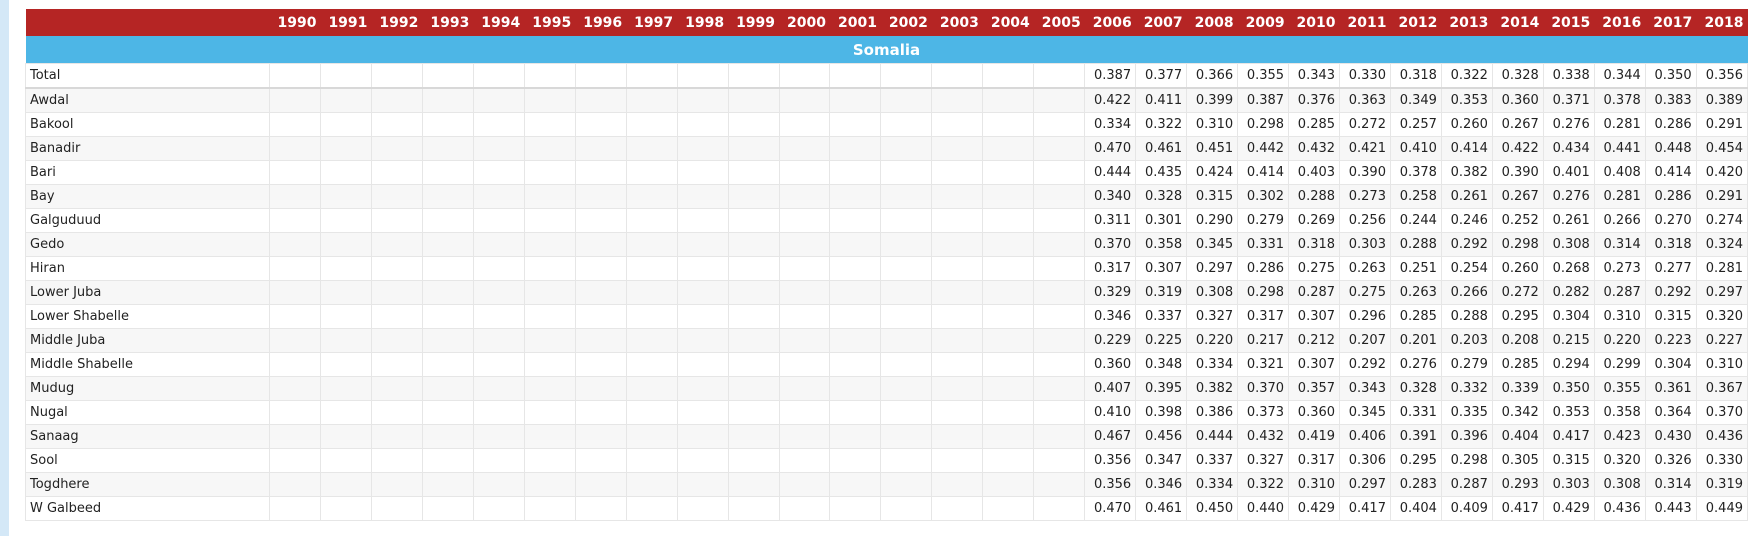 The width and height of the screenshot is (1755, 536). Describe the element at coordinates (1314, 316) in the screenshot. I see `value-cell: 0.307` at that location.